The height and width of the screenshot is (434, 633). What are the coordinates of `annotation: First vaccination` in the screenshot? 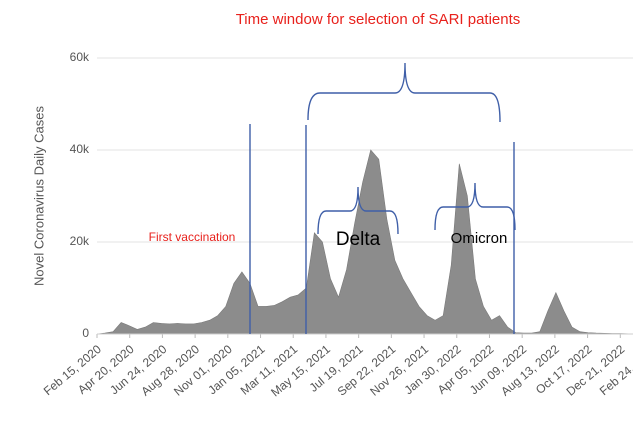 It's located at (192, 237).